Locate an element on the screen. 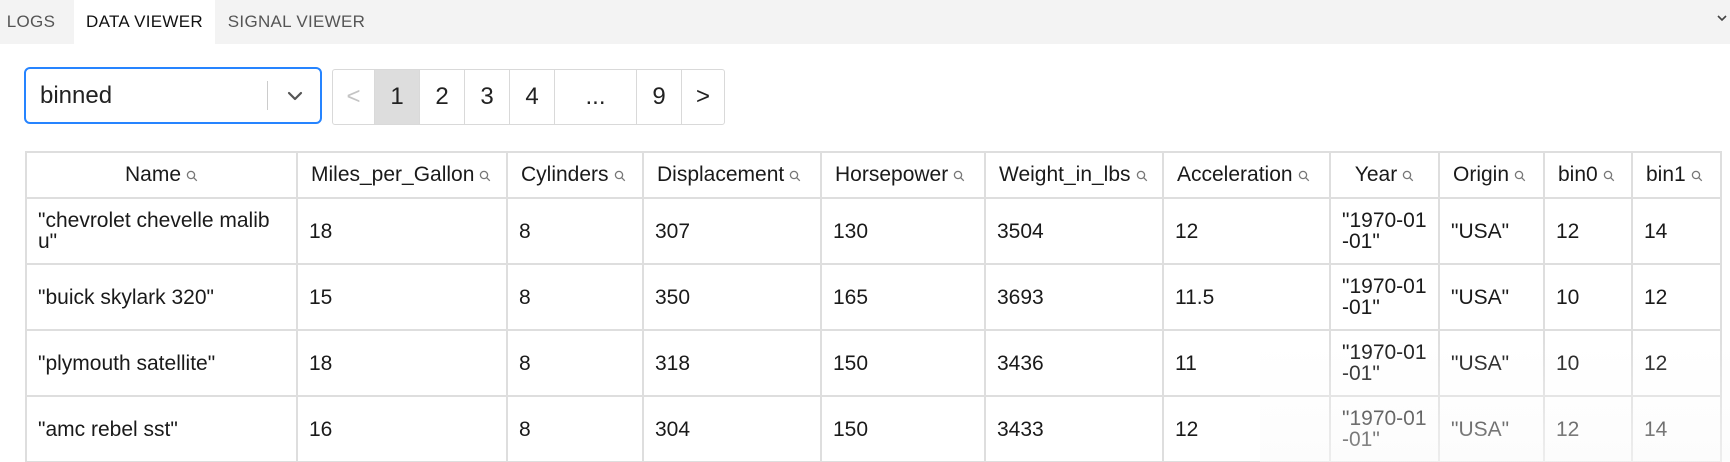  select-separator is located at coordinates (267, 95).